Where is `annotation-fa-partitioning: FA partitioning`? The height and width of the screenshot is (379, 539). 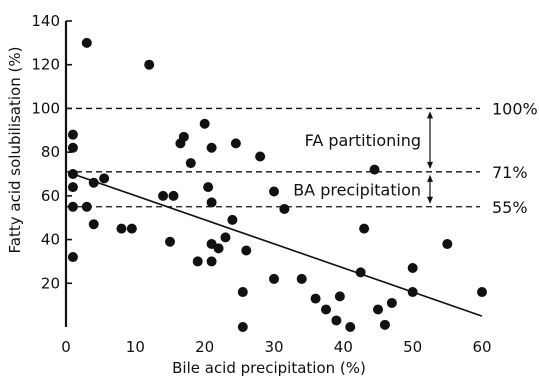 annotation-fa-partitioning: FA partitioning is located at coordinates (363, 140).